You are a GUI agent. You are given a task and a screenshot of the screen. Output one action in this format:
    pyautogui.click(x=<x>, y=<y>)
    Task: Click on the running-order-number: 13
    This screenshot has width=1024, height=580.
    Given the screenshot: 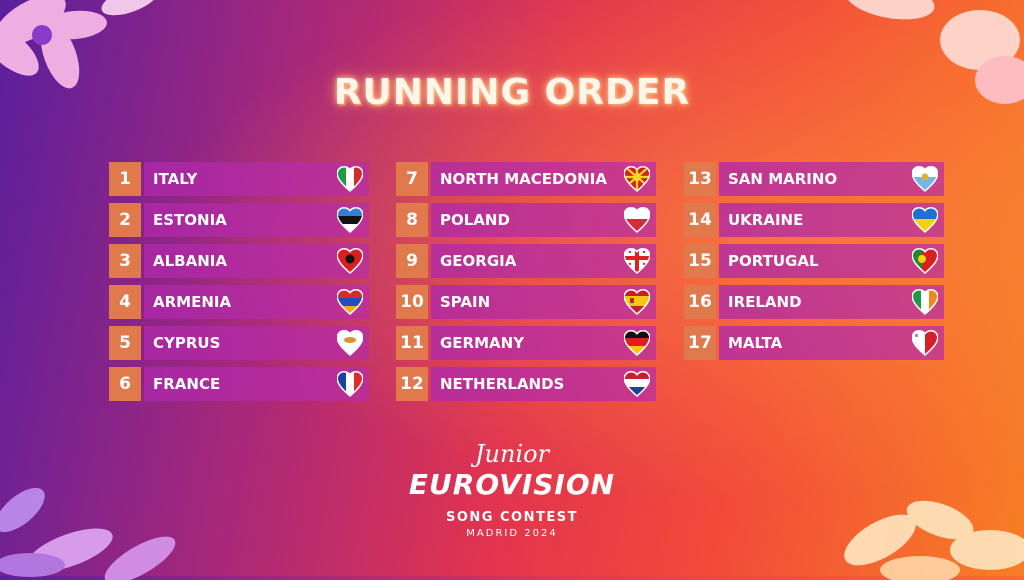 What is the action you would take?
    pyautogui.click(x=700, y=179)
    